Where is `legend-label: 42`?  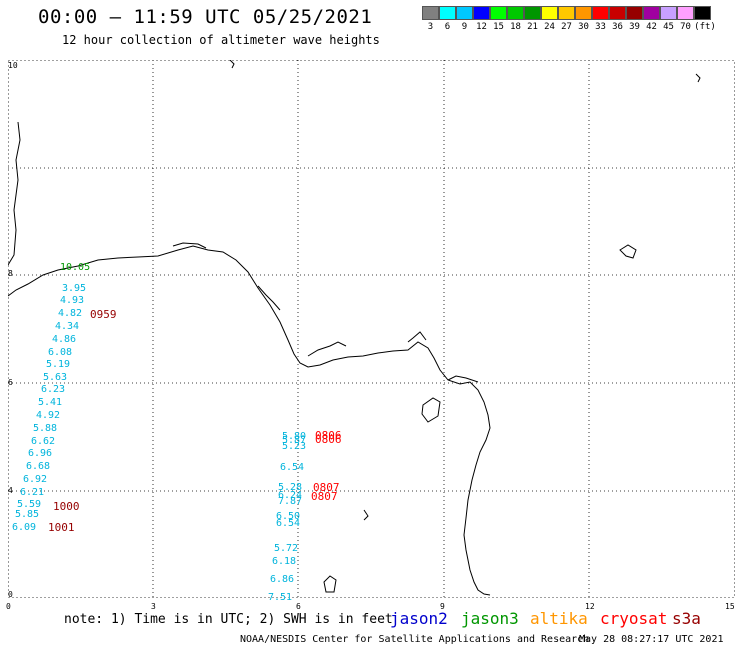 legend-label: 42 is located at coordinates (651, 27).